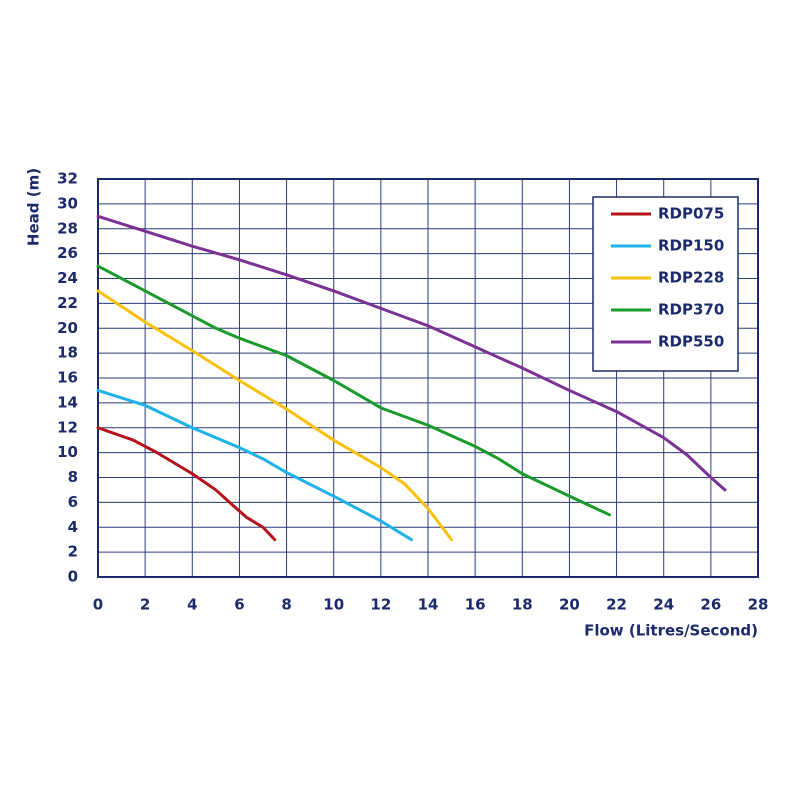  What do you see at coordinates (73, 552) in the screenshot?
I see `y-tick-label: 2` at bounding box center [73, 552].